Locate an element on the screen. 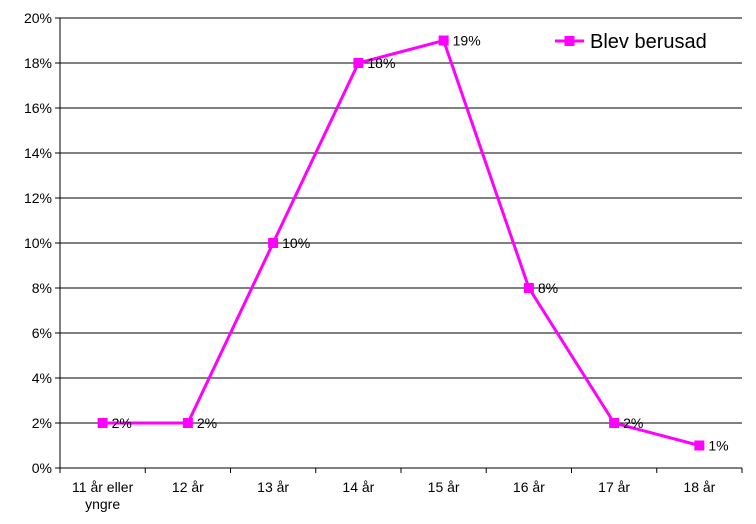 This screenshot has height=524, width=756. y-tick-label: 0% is located at coordinates (42, 468).